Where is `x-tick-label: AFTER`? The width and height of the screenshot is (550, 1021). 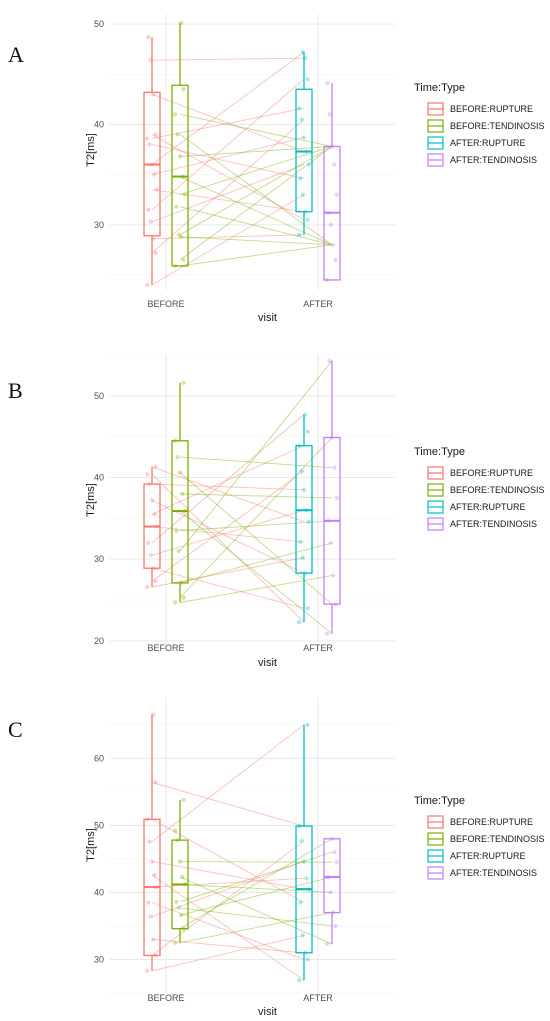
x-tick-label: AFTER is located at coordinates (318, 648).